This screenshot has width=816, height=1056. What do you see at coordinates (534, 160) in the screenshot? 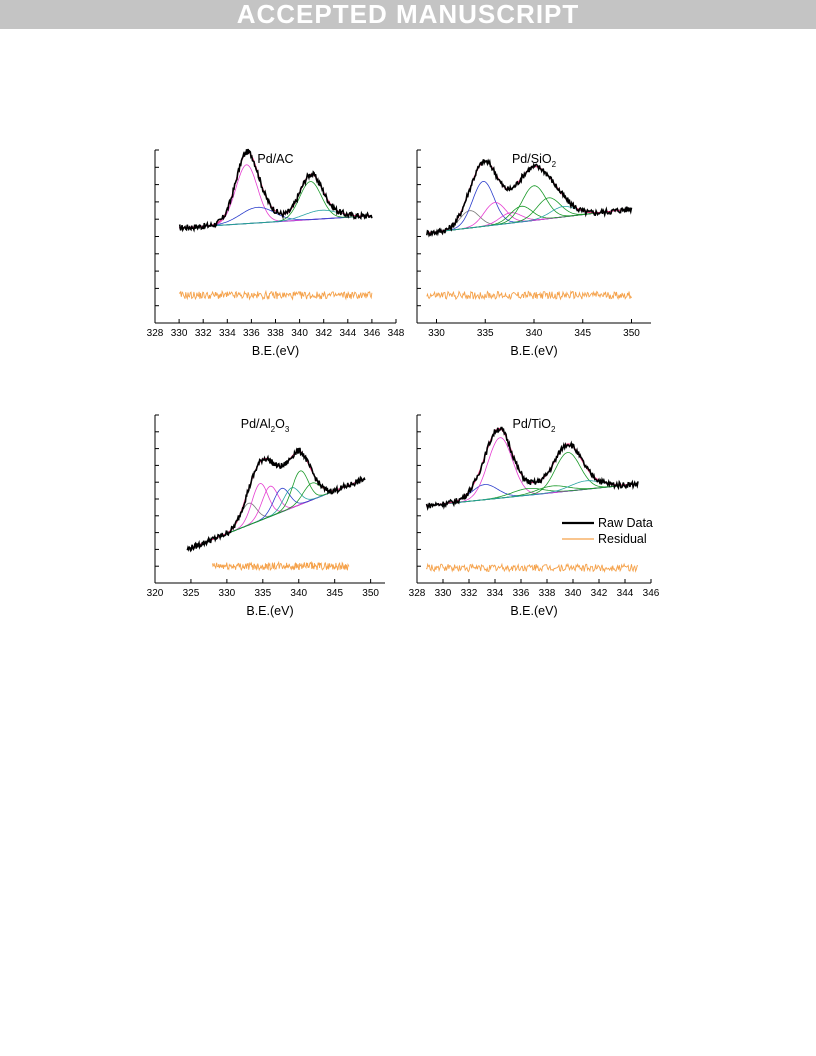
I see `panel-title: Pd/SiO2` at bounding box center [534, 160].